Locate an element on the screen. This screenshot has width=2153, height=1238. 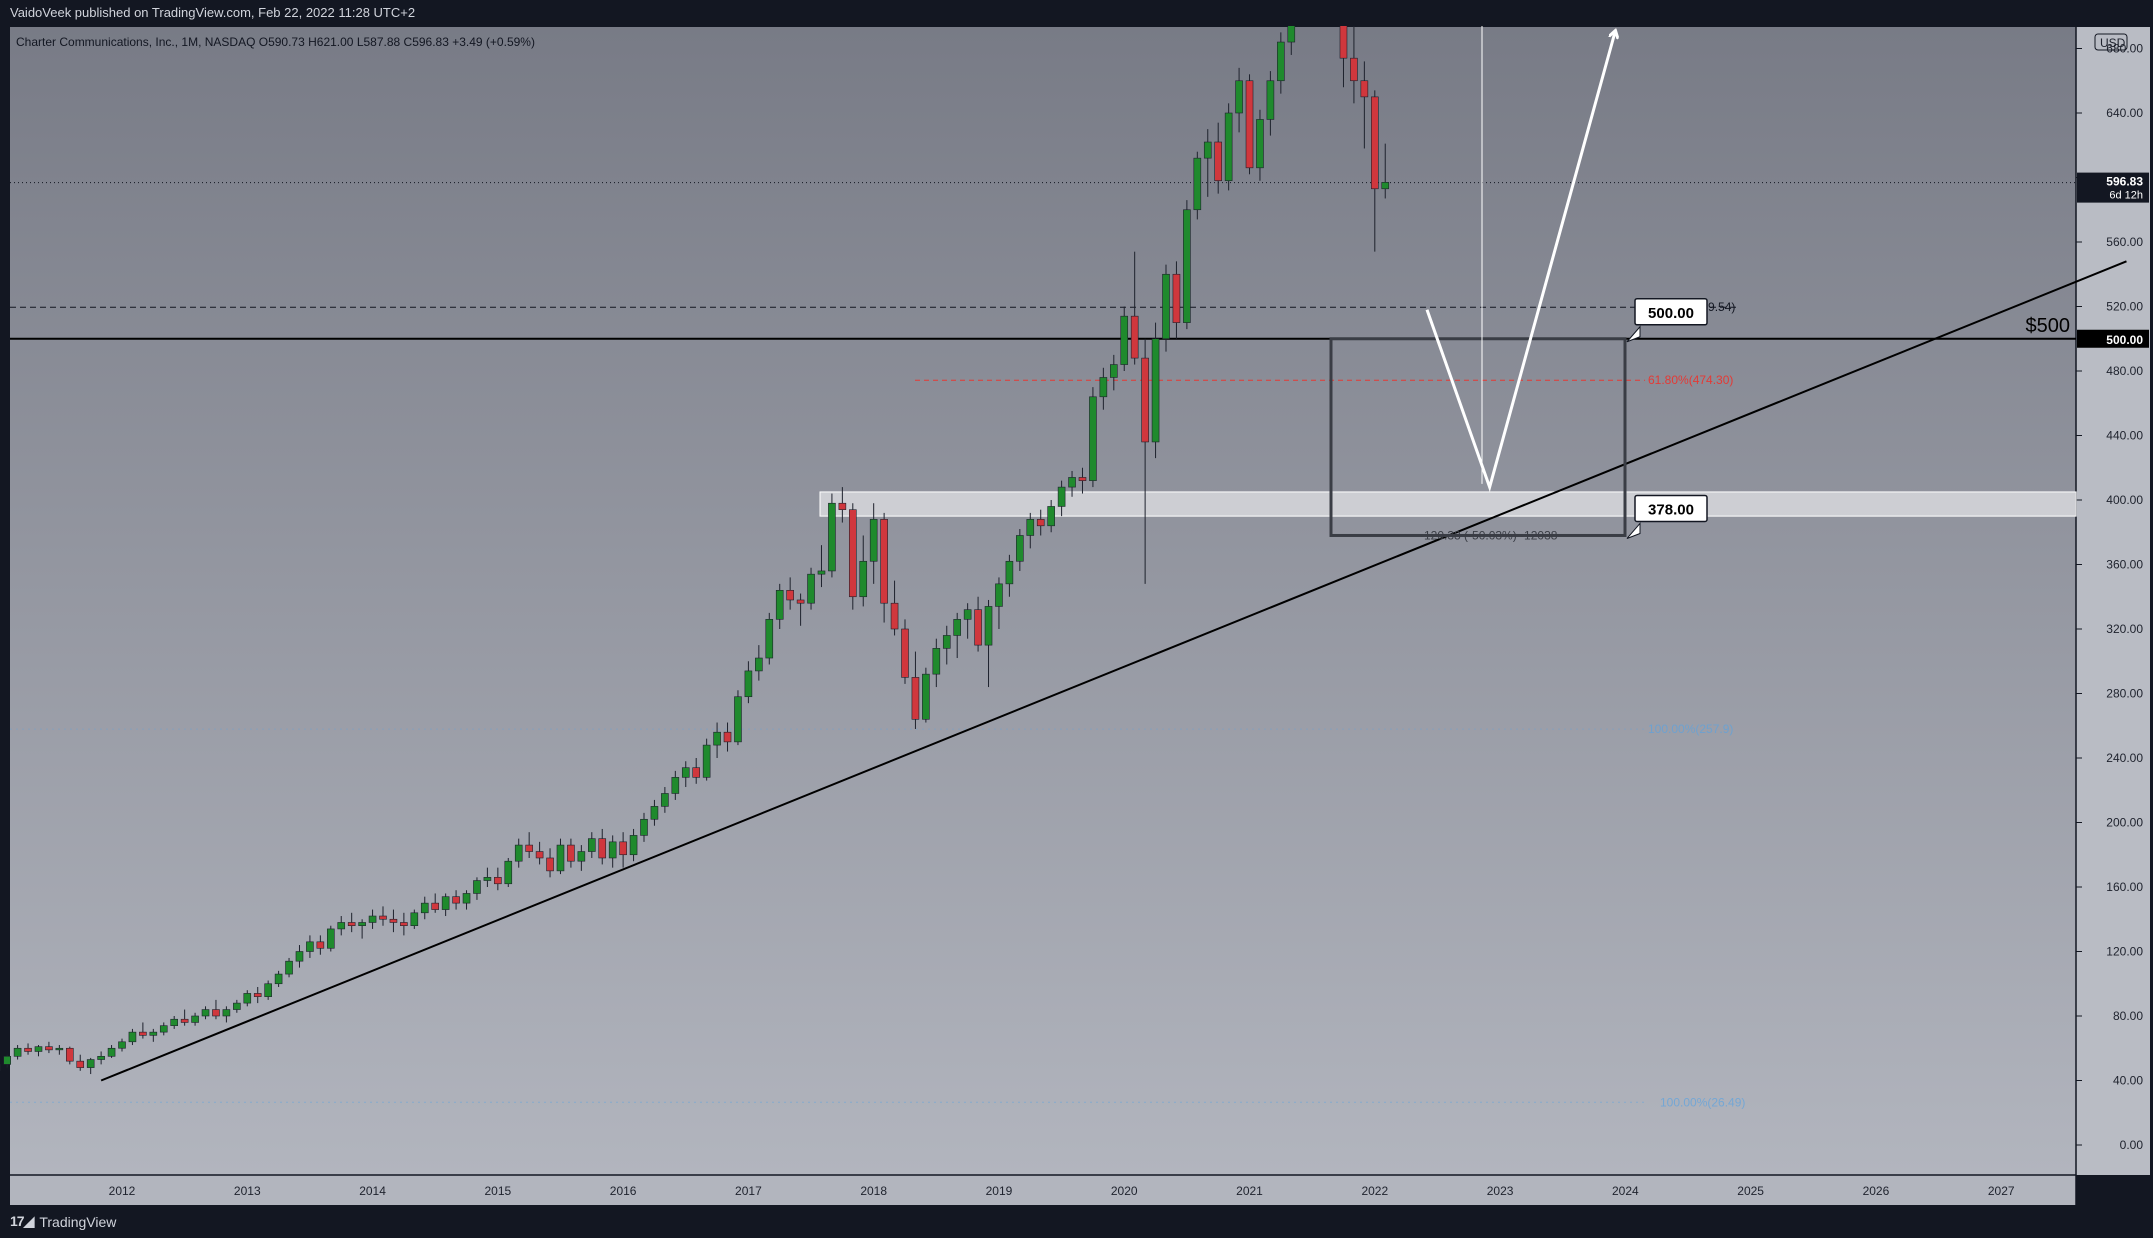
x-tick-label: 2016 is located at coordinates (623, 1191).